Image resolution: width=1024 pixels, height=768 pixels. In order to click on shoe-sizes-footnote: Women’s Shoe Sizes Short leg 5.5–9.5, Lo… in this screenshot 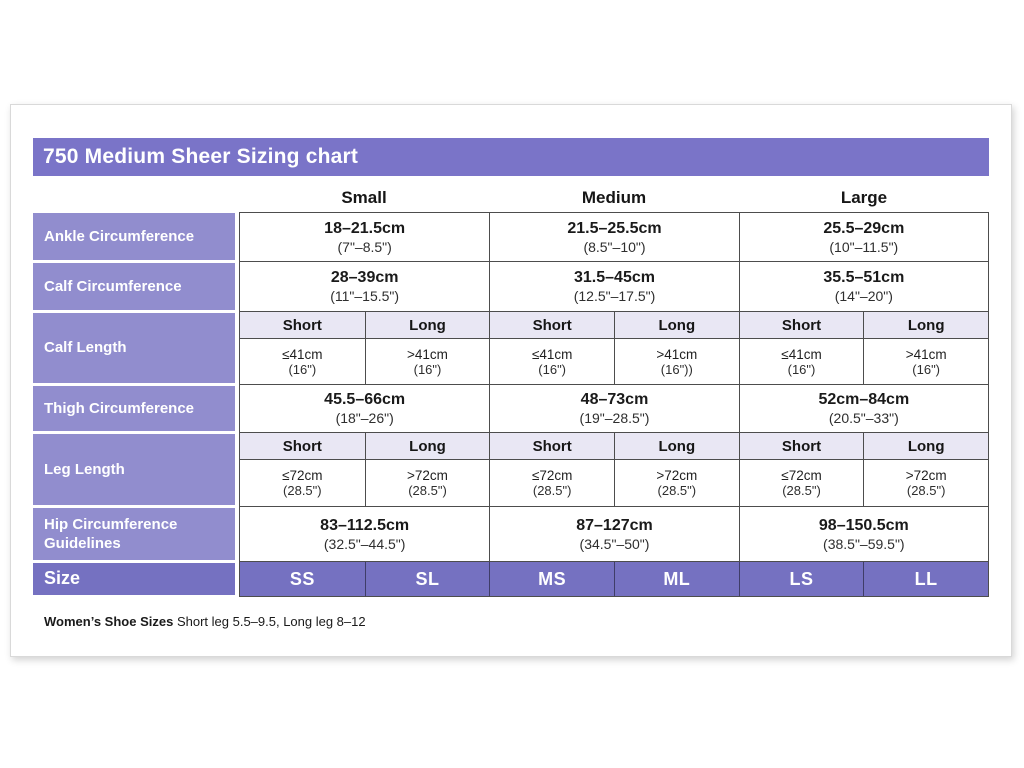, I will do `click(516, 621)`.